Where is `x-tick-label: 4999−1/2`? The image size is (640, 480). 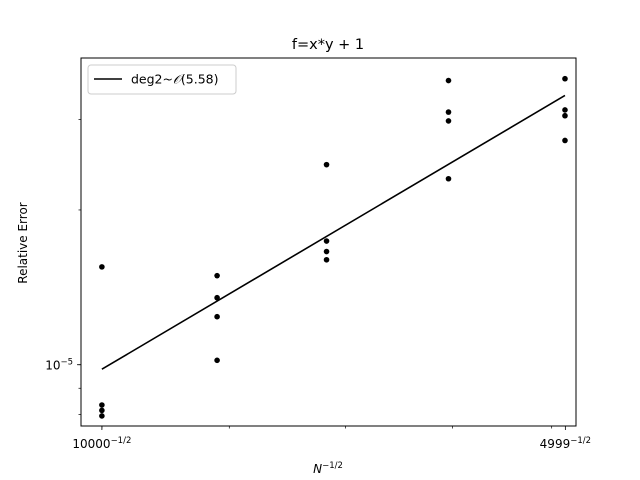 x-tick-label: 4999−1/2 is located at coordinates (565, 443).